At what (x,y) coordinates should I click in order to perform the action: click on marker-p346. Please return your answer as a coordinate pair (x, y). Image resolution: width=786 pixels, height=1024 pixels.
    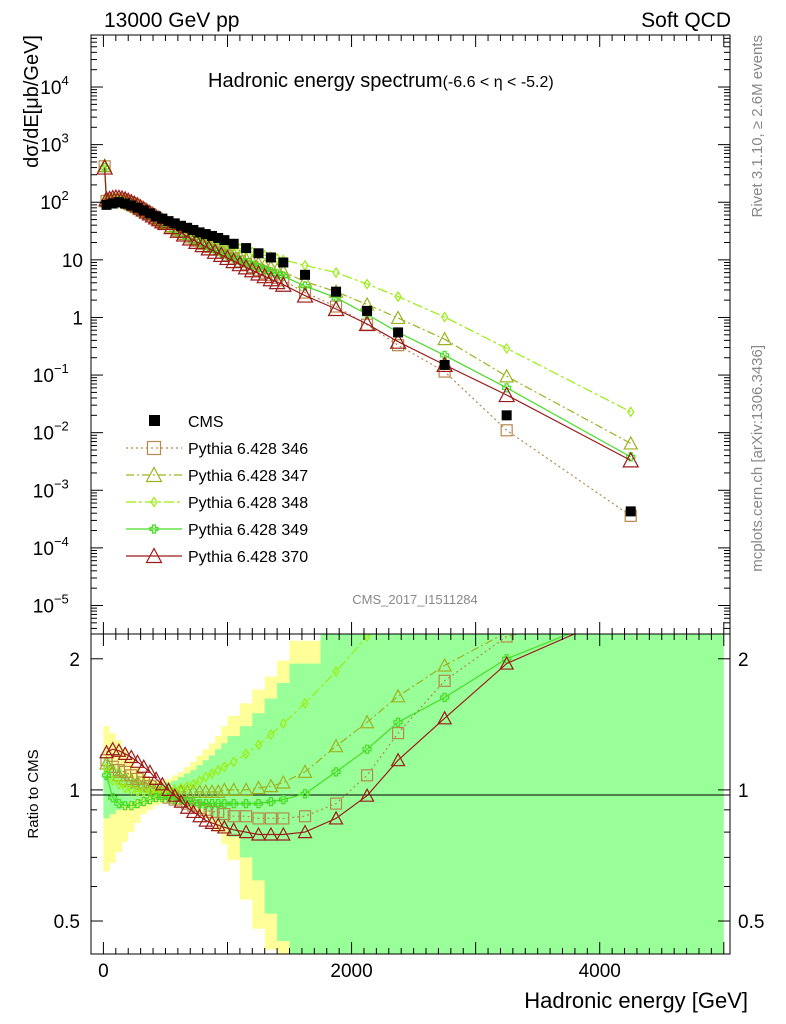
    Looking at the image, I should click on (506, 430).